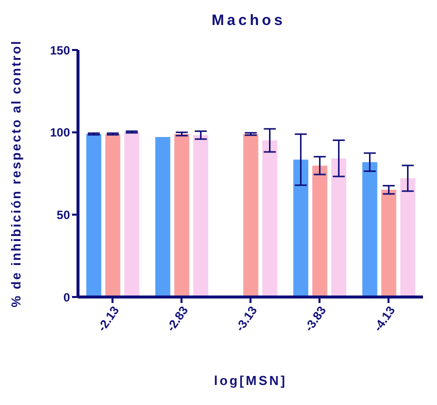 Image resolution: width=437 pixels, height=405 pixels. I want to click on y-axis-title: % de inhibición respecto al control, so click(16, 174).